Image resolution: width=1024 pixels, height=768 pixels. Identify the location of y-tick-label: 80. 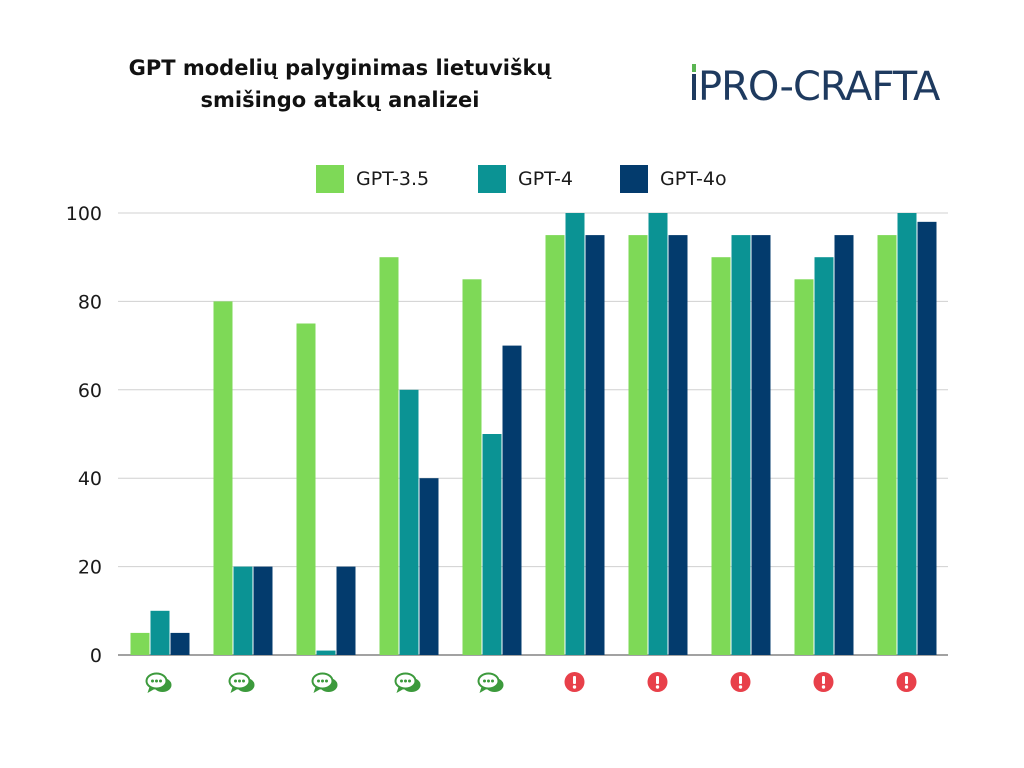
(90, 302).